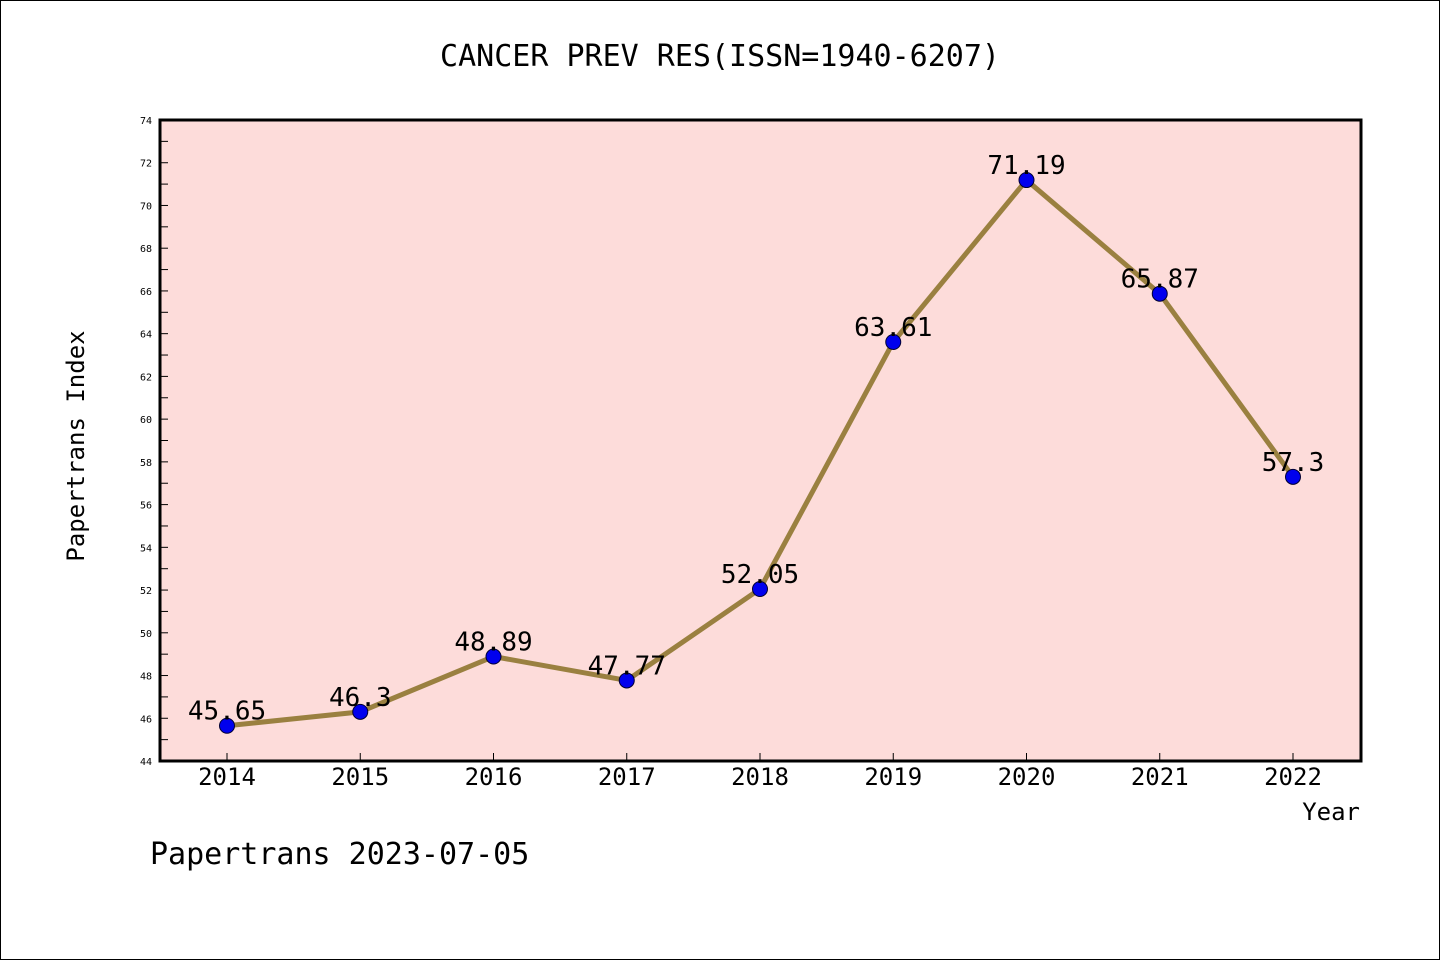  Describe the element at coordinates (360, 698) in the screenshot. I see `data-label: 46.3` at that location.